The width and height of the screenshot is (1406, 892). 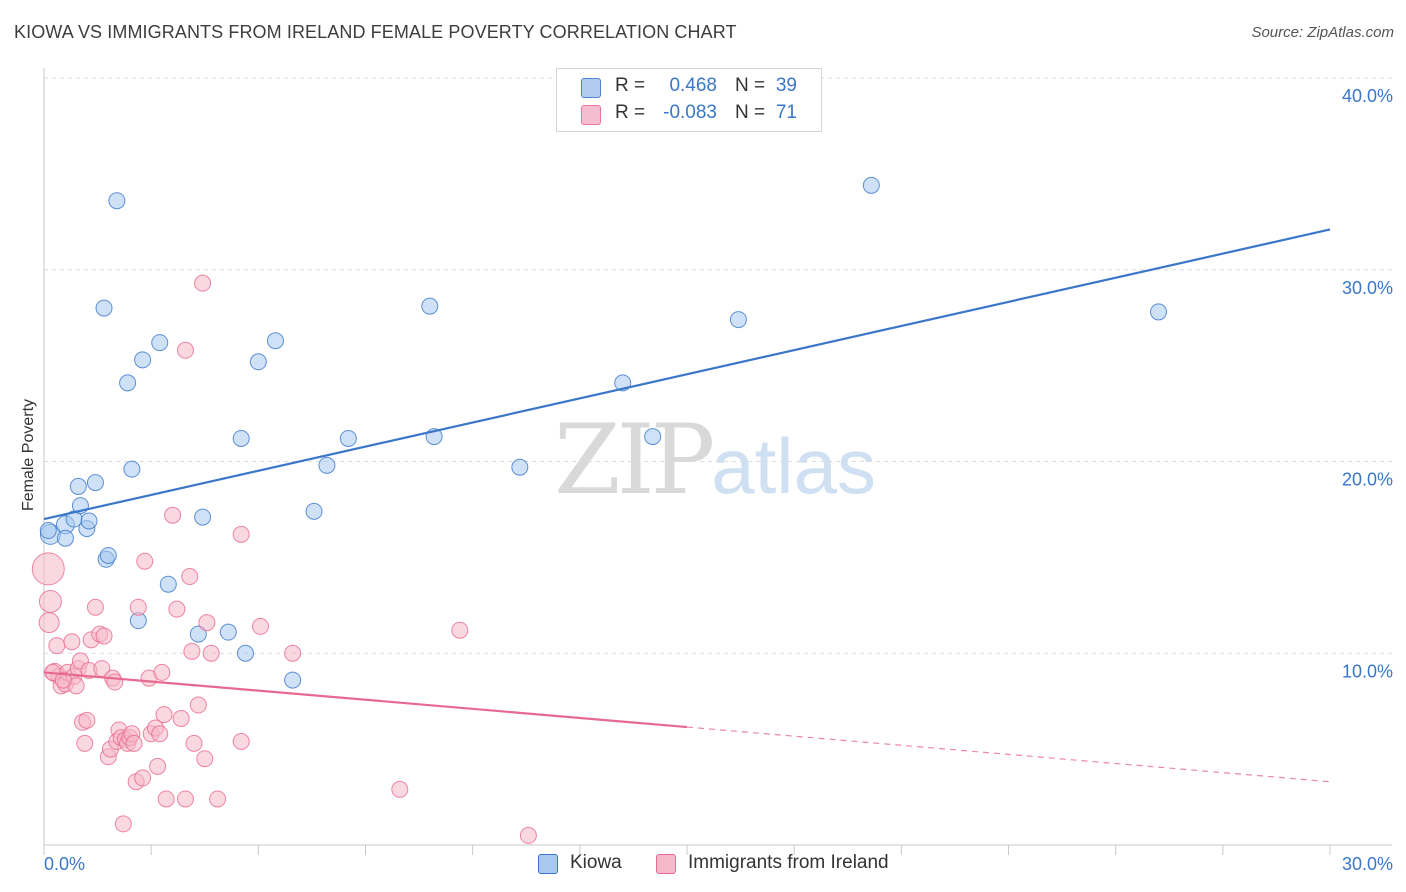 What do you see at coordinates (1008, 754) in the screenshot?
I see `ireland-trendline-extension` at bounding box center [1008, 754].